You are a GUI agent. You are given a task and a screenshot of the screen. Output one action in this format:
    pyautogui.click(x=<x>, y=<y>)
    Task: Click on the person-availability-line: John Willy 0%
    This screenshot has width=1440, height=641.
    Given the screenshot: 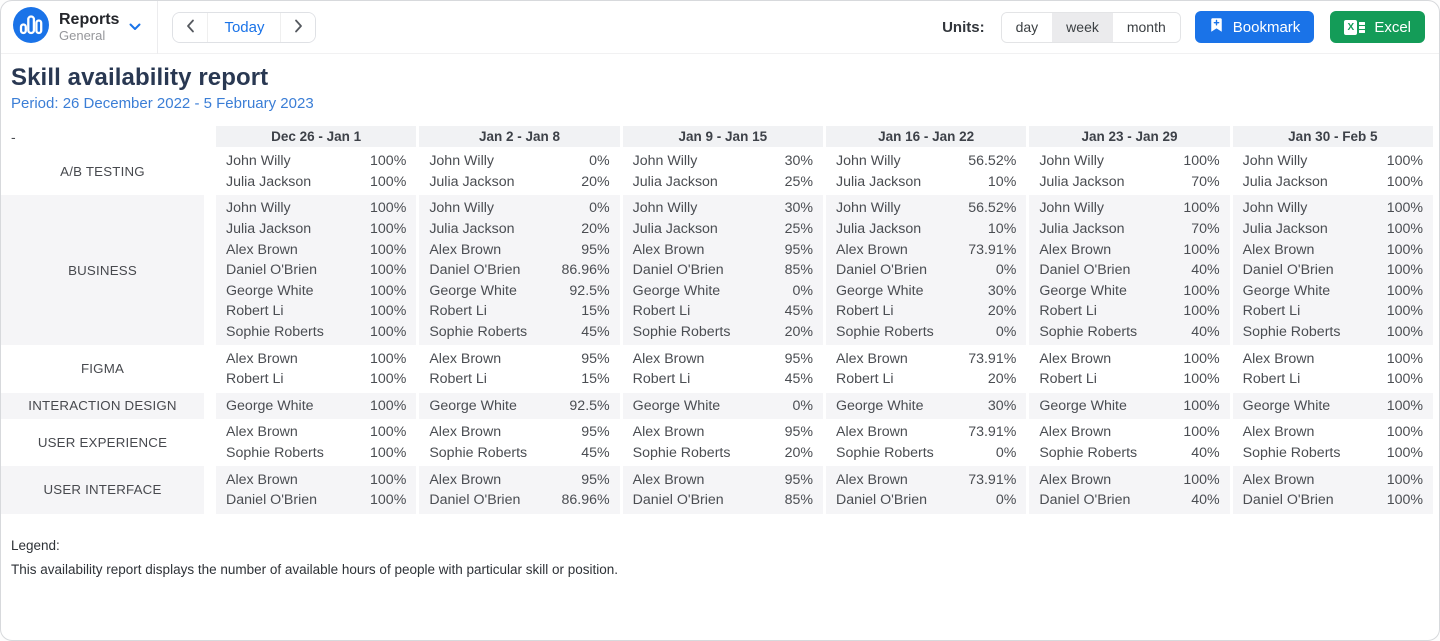 What is the action you would take?
    pyautogui.click(x=519, y=161)
    